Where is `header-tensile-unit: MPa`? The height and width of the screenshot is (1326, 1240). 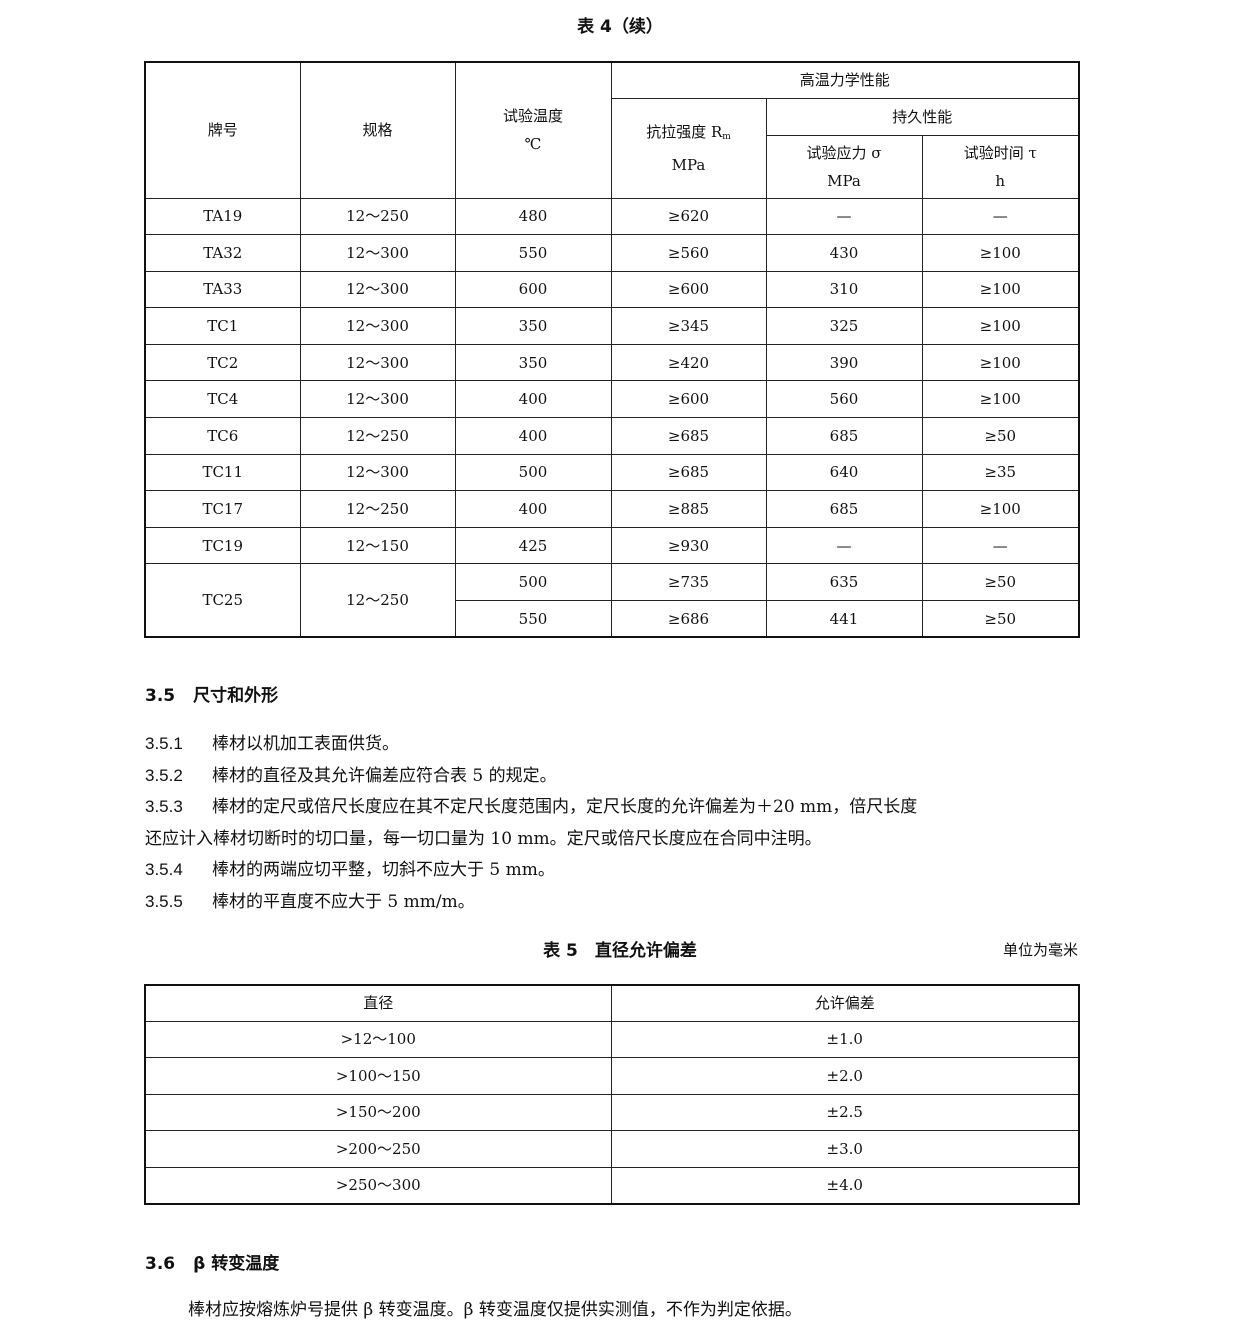
header-tensile-unit: MPa is located at coordinates (688, 164).